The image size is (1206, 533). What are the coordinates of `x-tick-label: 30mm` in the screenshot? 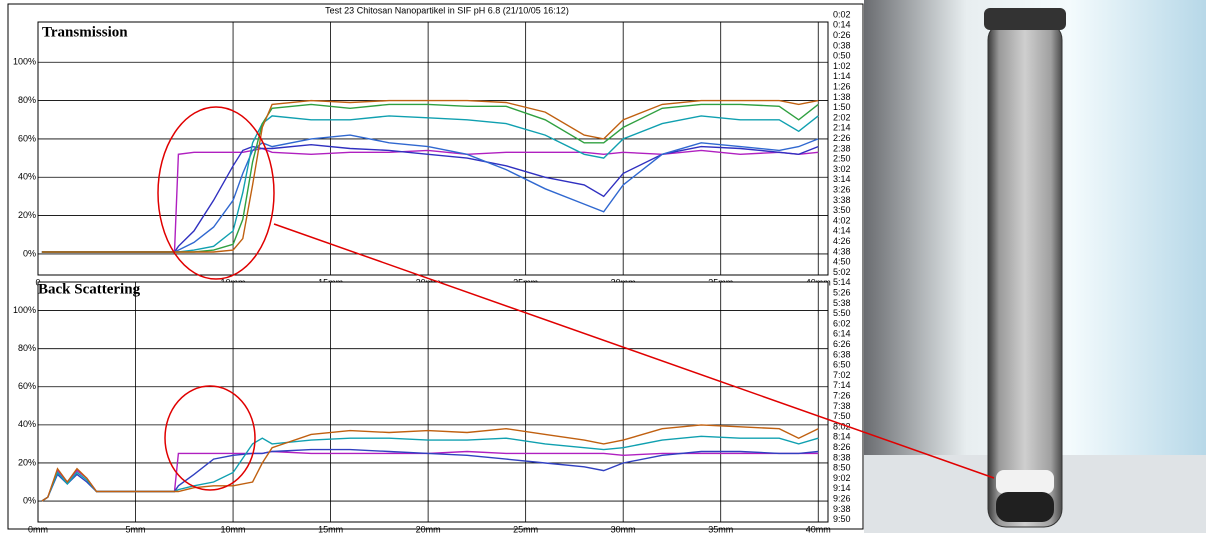 It's located at (623, 528).